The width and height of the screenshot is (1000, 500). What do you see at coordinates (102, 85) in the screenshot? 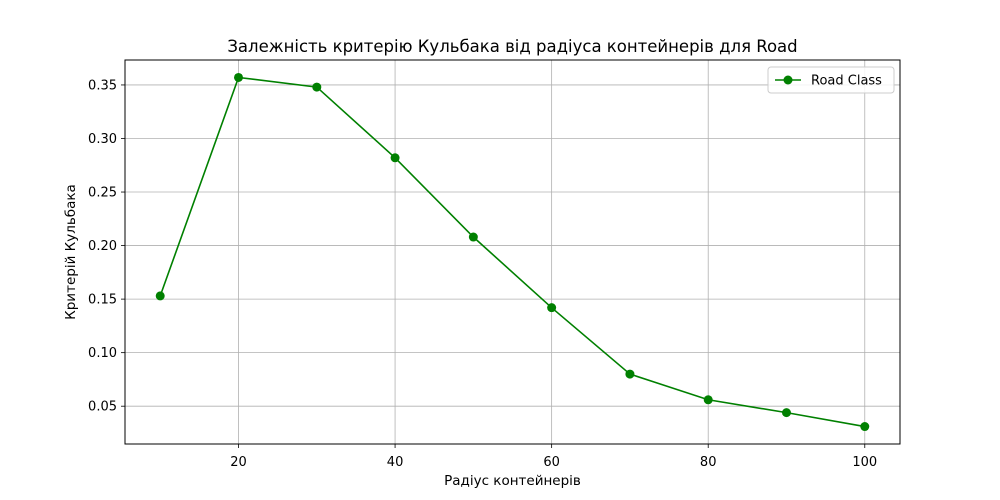
I see `y-tick-label: 0.35` at bounding box center [102, 85].